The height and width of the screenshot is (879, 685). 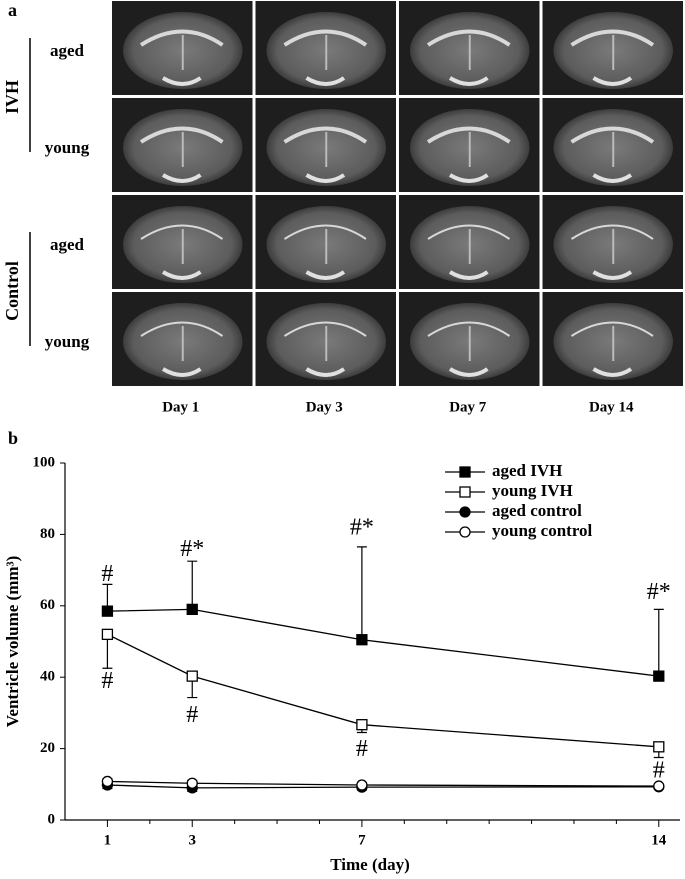 I want to click on legend-label: young control, so click(x=542, y=530).